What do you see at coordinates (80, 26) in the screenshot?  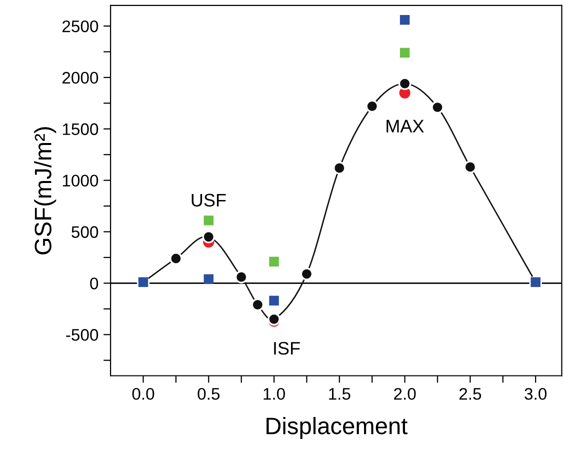 I see `y-tick-label: 2500` at bounding box center [80, 26].